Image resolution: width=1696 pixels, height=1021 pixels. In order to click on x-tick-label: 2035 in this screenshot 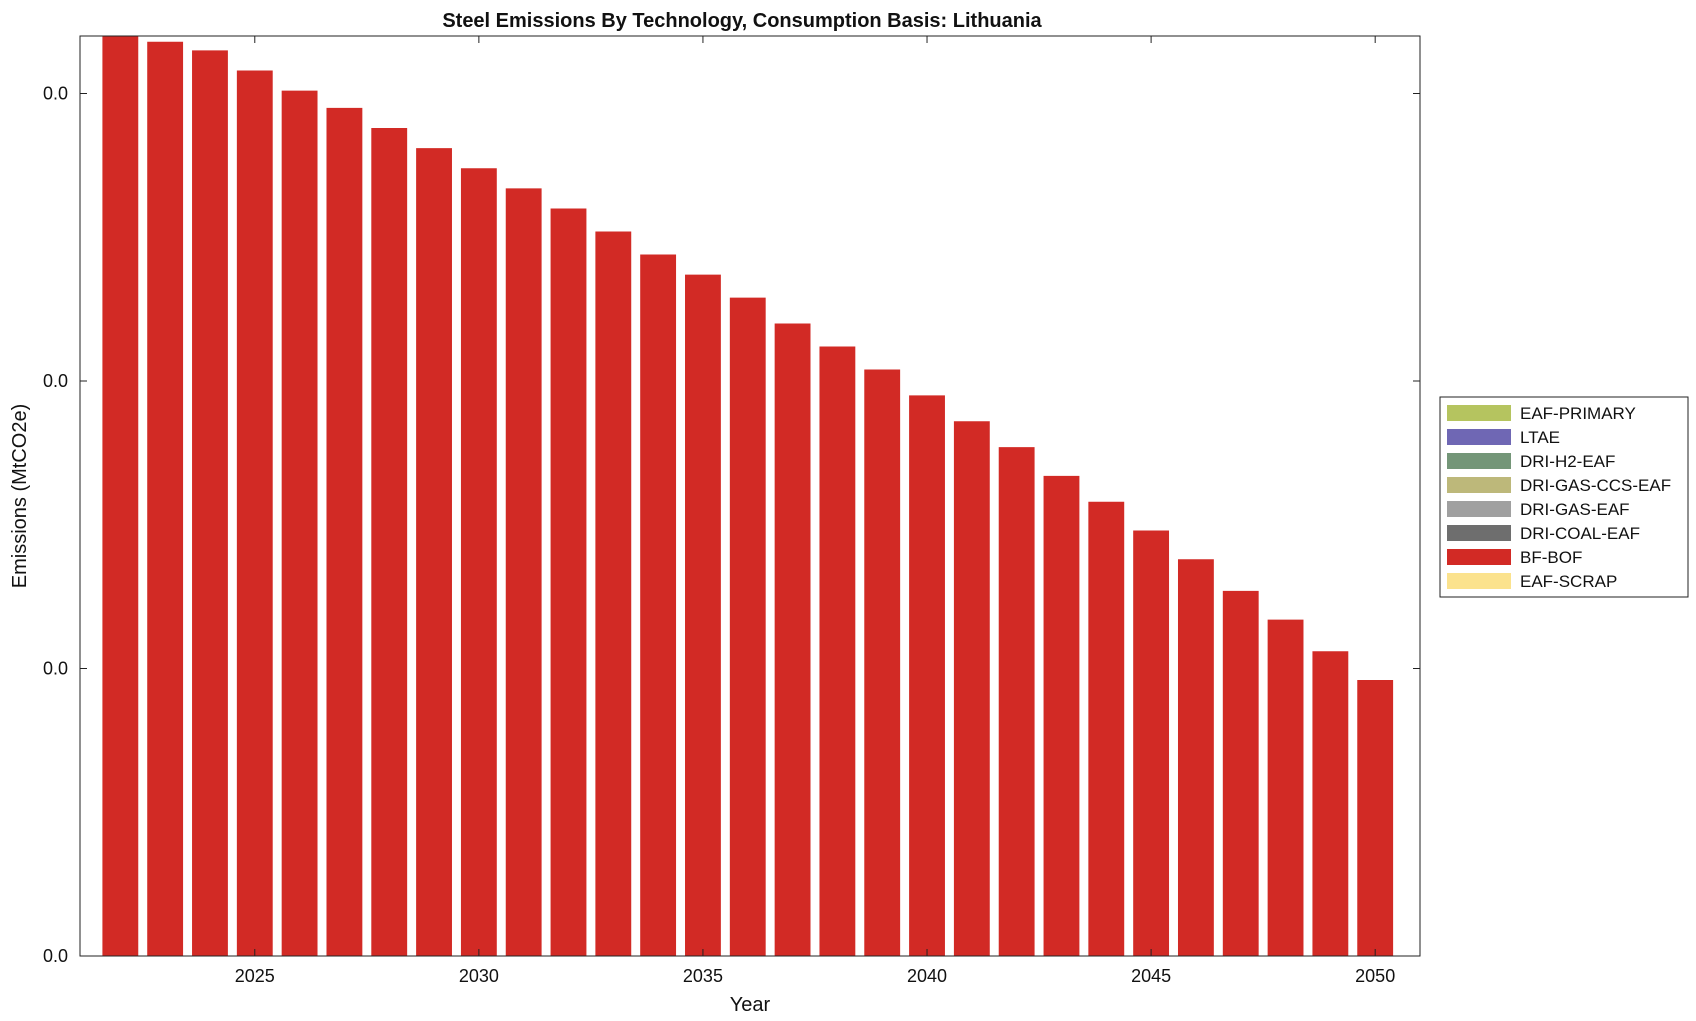, I will do `click(703, 976)`.